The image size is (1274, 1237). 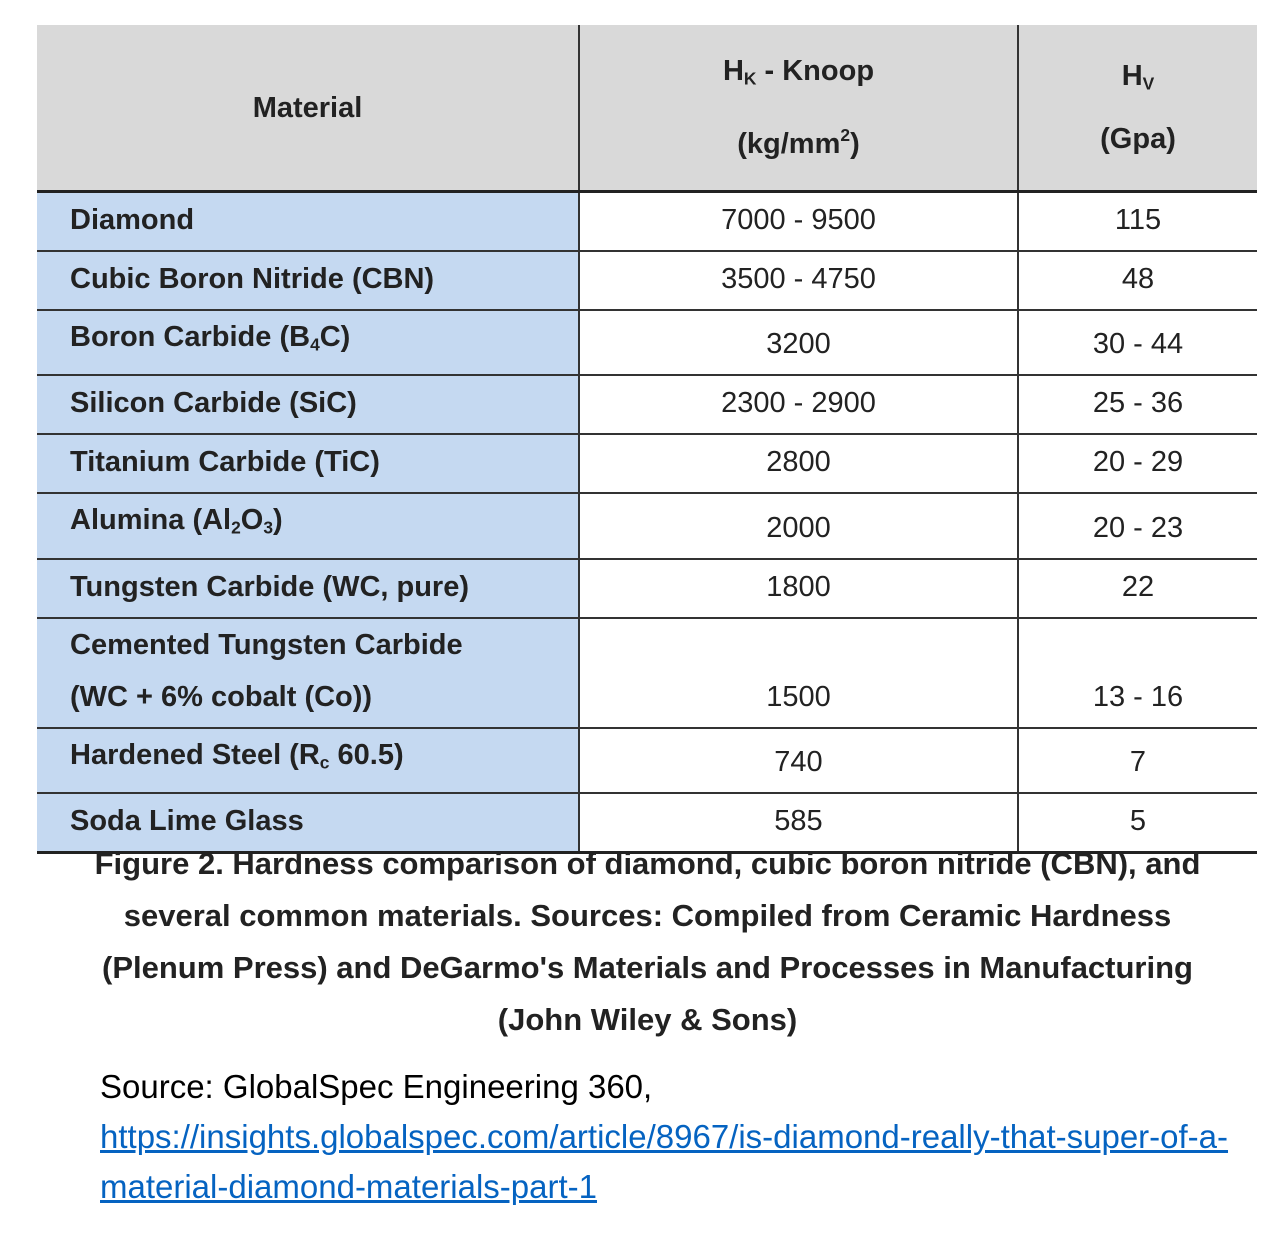 I want to click on knoop-cell: 3500 - 4750, so click(x=798, y=280).